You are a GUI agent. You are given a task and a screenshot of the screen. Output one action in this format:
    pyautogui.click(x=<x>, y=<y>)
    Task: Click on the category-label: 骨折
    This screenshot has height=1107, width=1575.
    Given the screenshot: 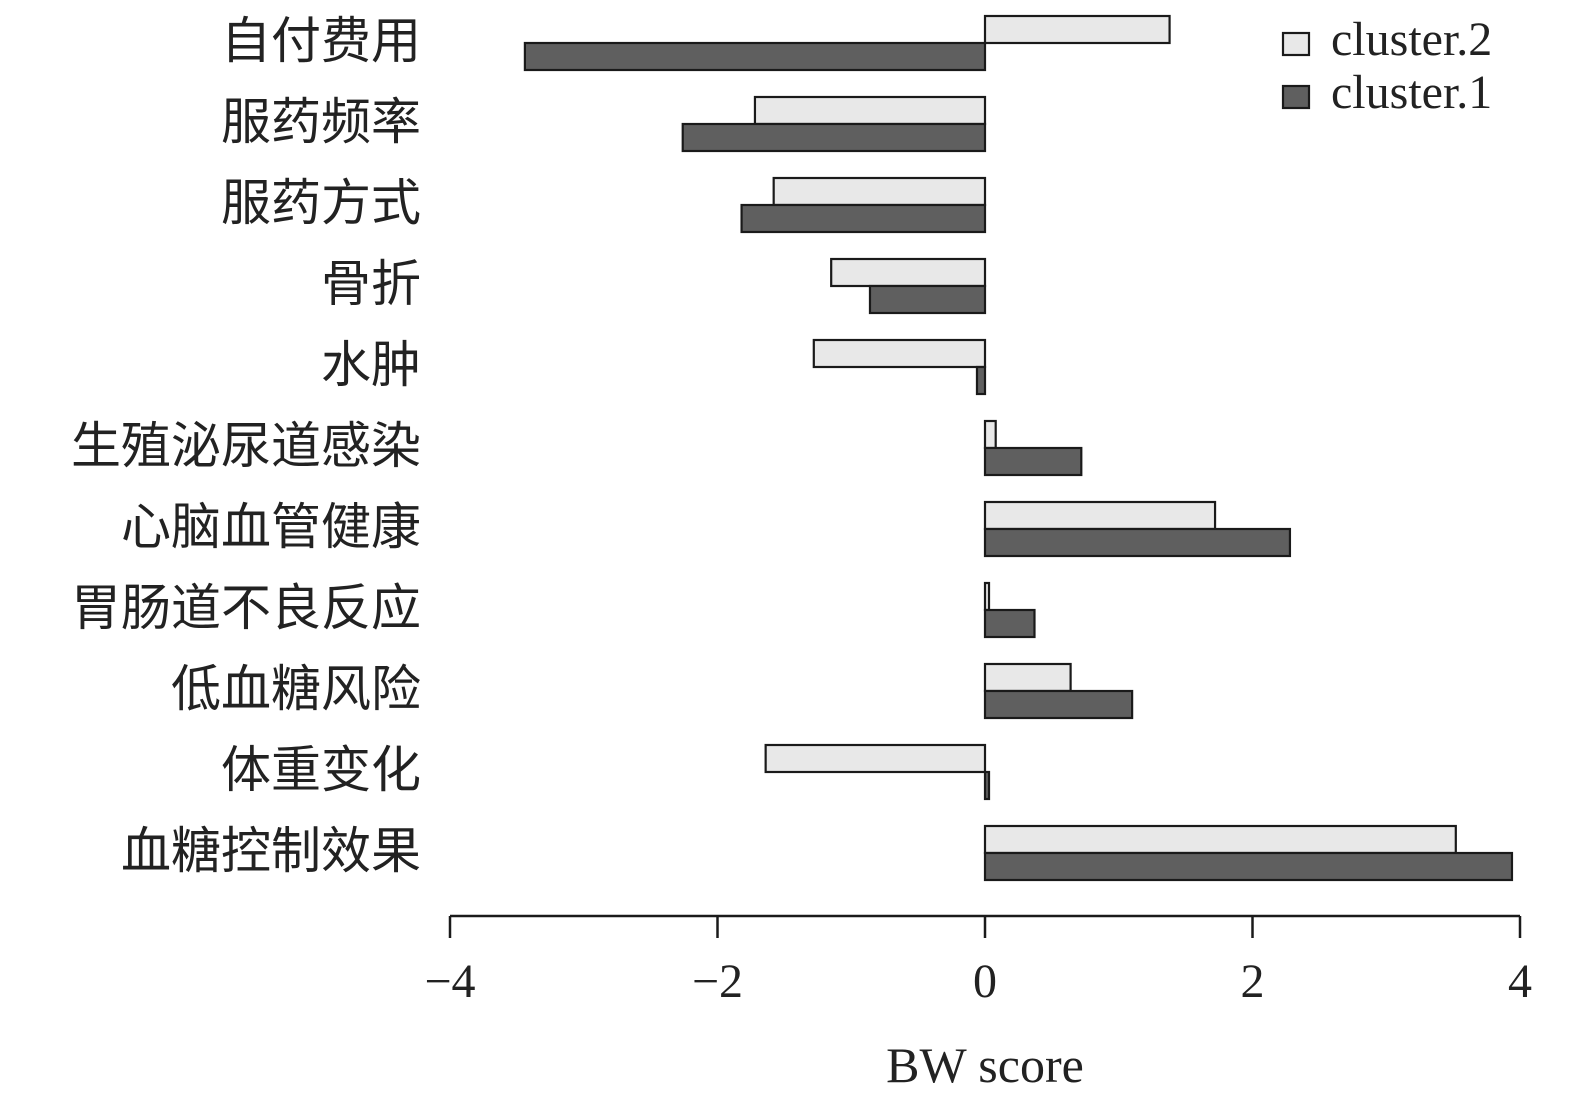 What is the action you would take?
    pyautogui.click(x=371, y=284)
    